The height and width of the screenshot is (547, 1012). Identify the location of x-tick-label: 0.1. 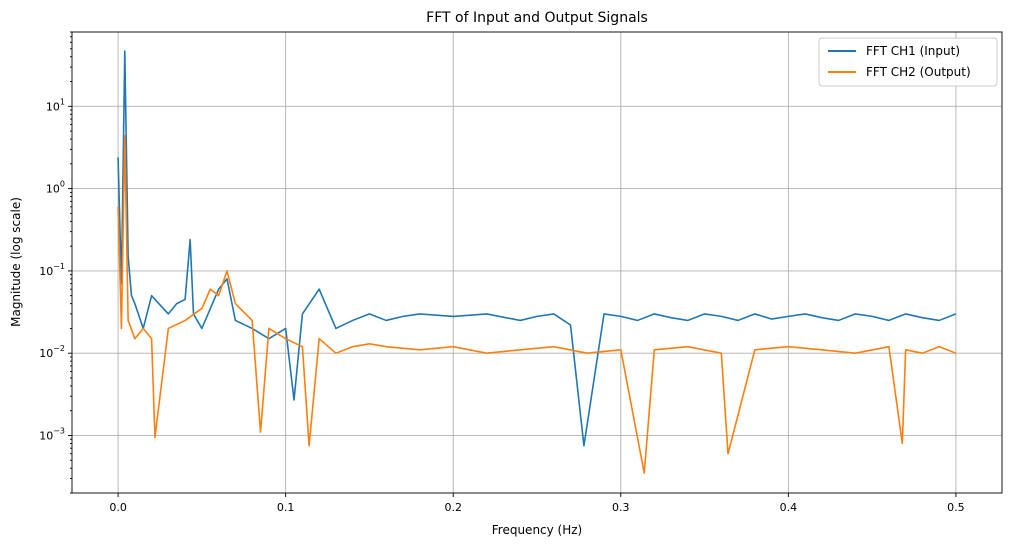
(286, 507).